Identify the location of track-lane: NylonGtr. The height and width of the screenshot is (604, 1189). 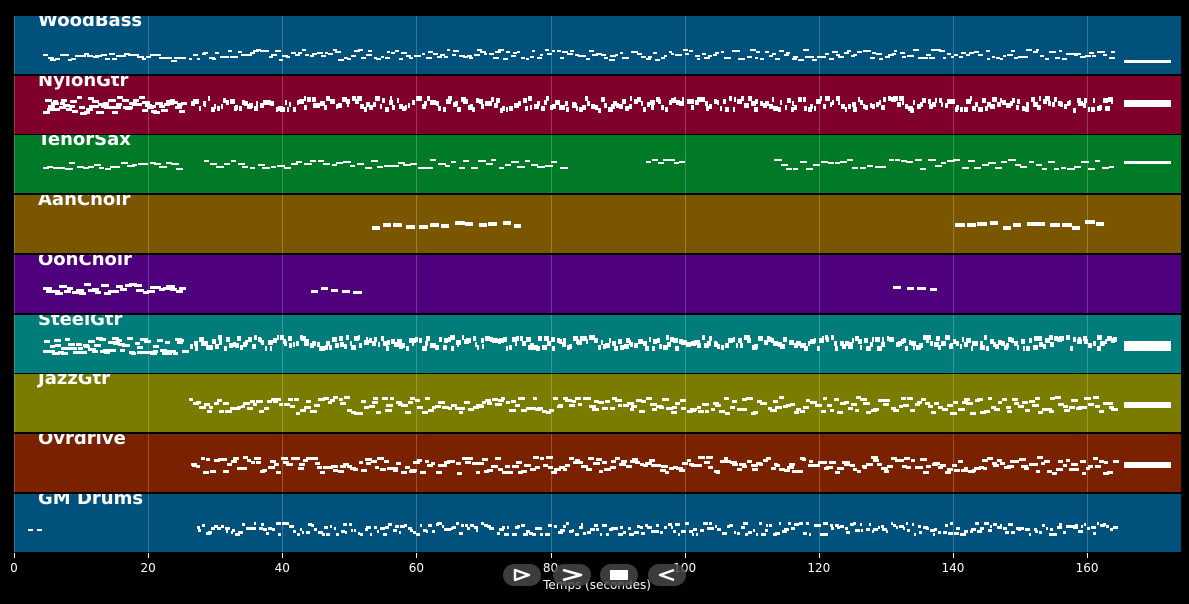
(597, 104).